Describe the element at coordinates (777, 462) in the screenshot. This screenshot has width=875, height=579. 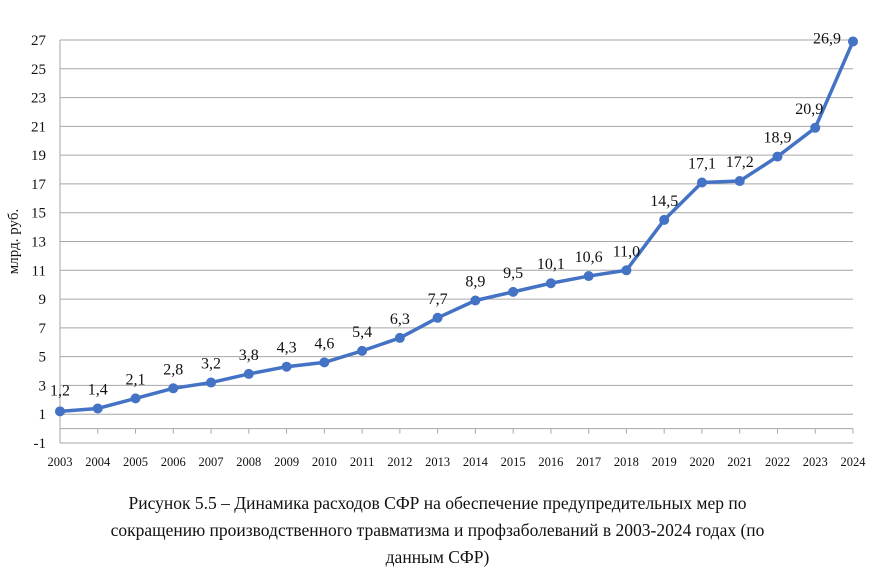
I see `x-tick-label: 2022` at that location.